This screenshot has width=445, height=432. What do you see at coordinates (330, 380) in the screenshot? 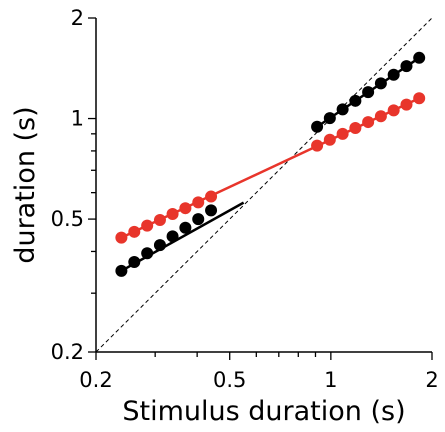
I see `x-tick-label: 1` at bounding box center [330, 380].